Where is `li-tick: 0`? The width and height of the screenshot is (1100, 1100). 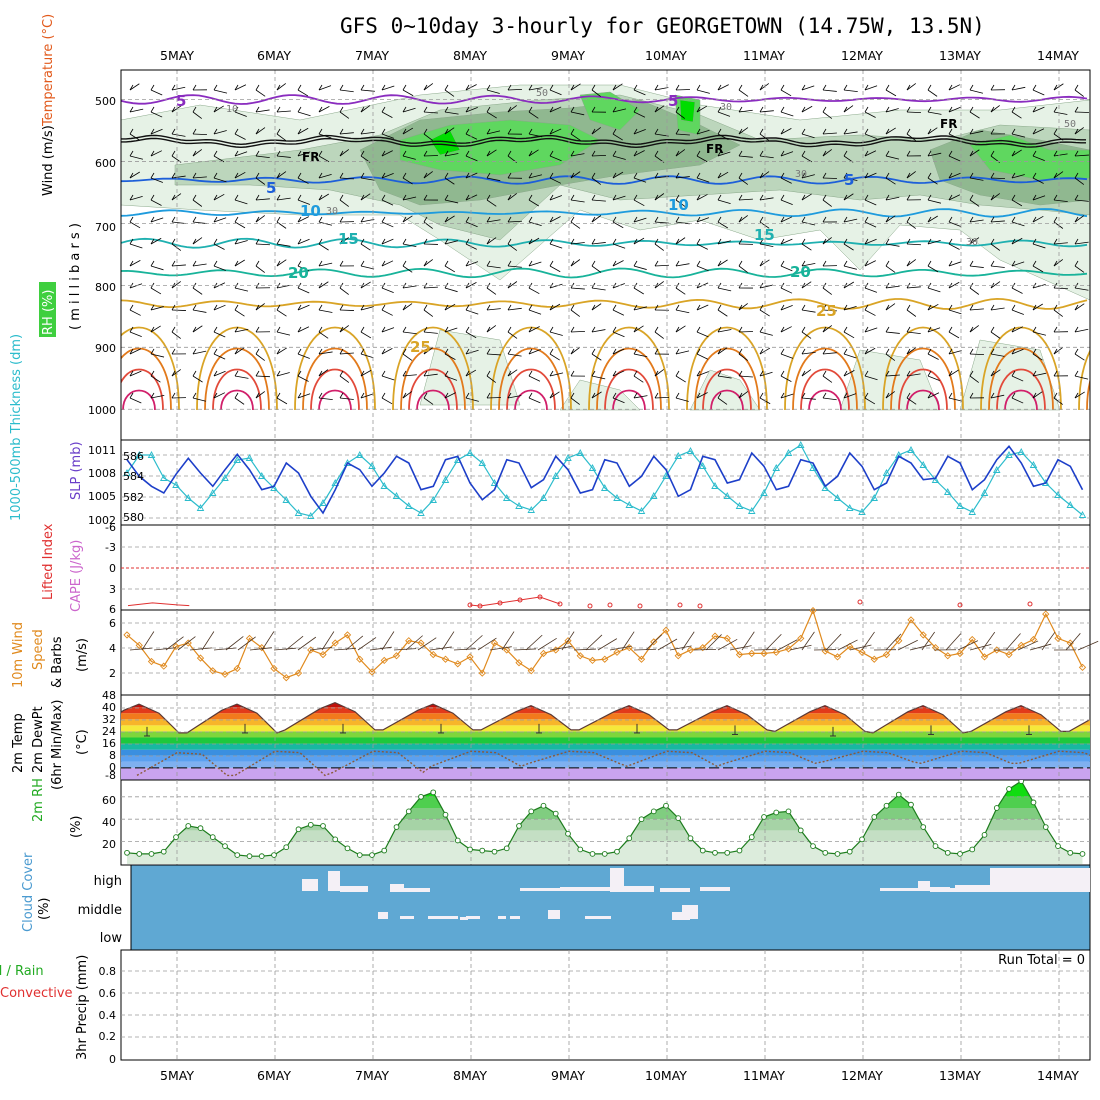
li-tick: 0 is located at coordinates (112, 568).